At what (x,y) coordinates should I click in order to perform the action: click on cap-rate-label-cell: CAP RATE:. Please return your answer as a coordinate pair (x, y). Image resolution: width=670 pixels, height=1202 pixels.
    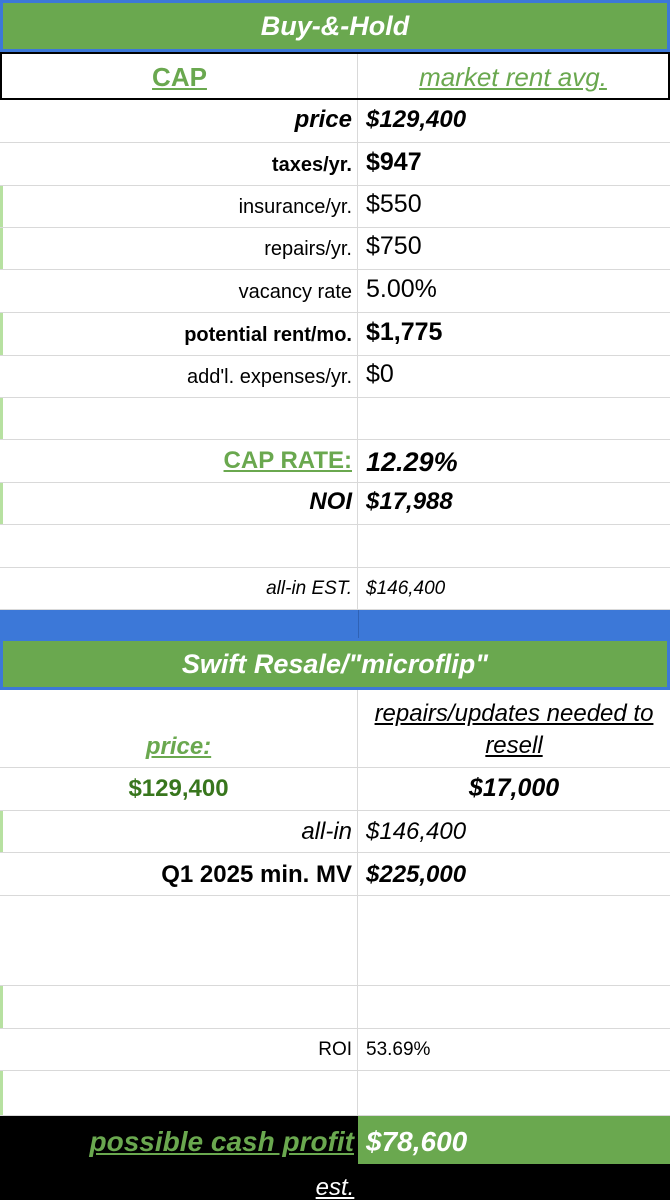
    Looking at the image, I should click on (179, 461).